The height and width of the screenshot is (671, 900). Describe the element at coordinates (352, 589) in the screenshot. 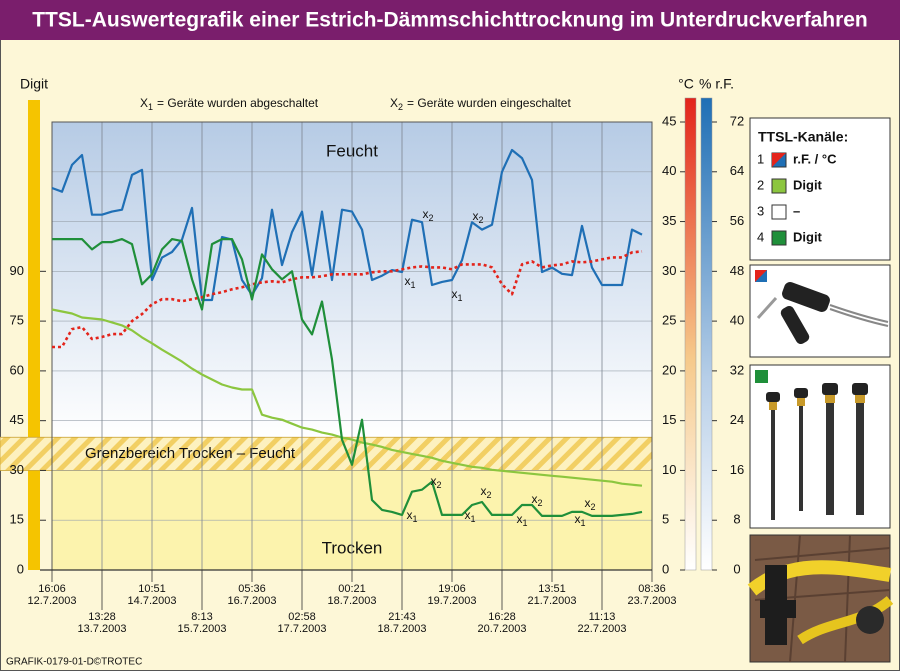

I see `x-tick-label: 00:21` at that location.